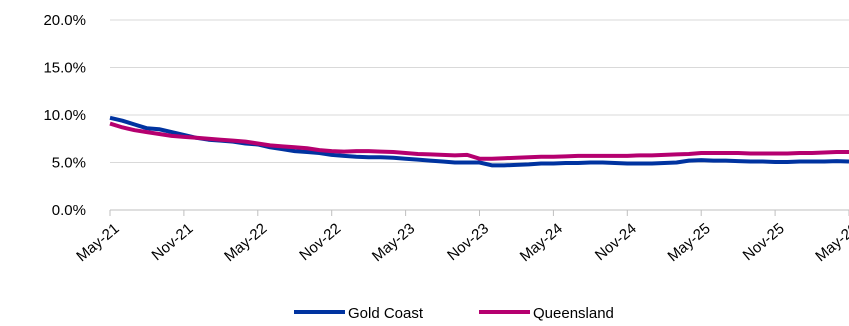 Image resolution: width=849 pixels, height=326 pixels. What do you see at coordinates (172, 242) in the screenshot?
I see `x-tick-label: Nov-21` at bounding box center [172, 242].